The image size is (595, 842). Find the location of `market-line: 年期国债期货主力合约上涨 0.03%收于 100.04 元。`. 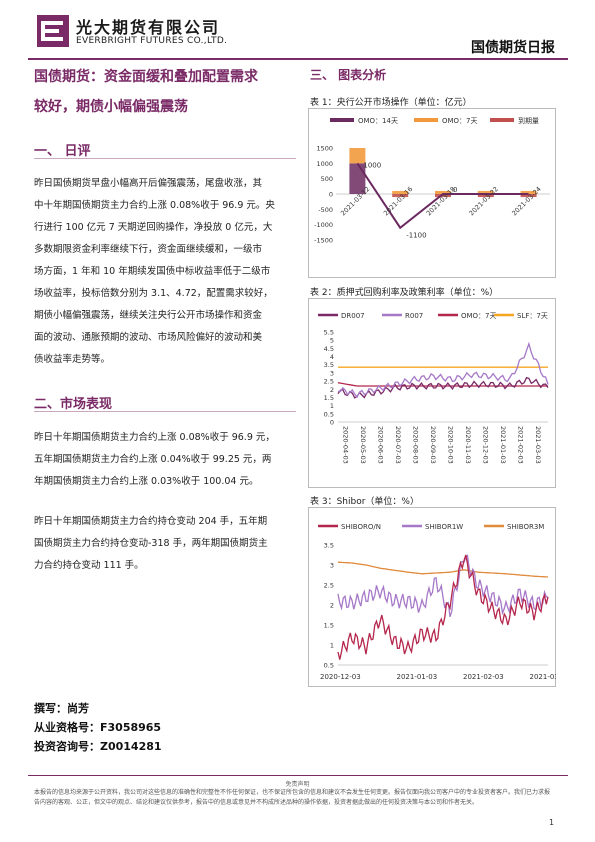

market-line: 年期国债期货主力合约上涨 0.03%收于 100.04 元。 is located at coordinates (146, 481).